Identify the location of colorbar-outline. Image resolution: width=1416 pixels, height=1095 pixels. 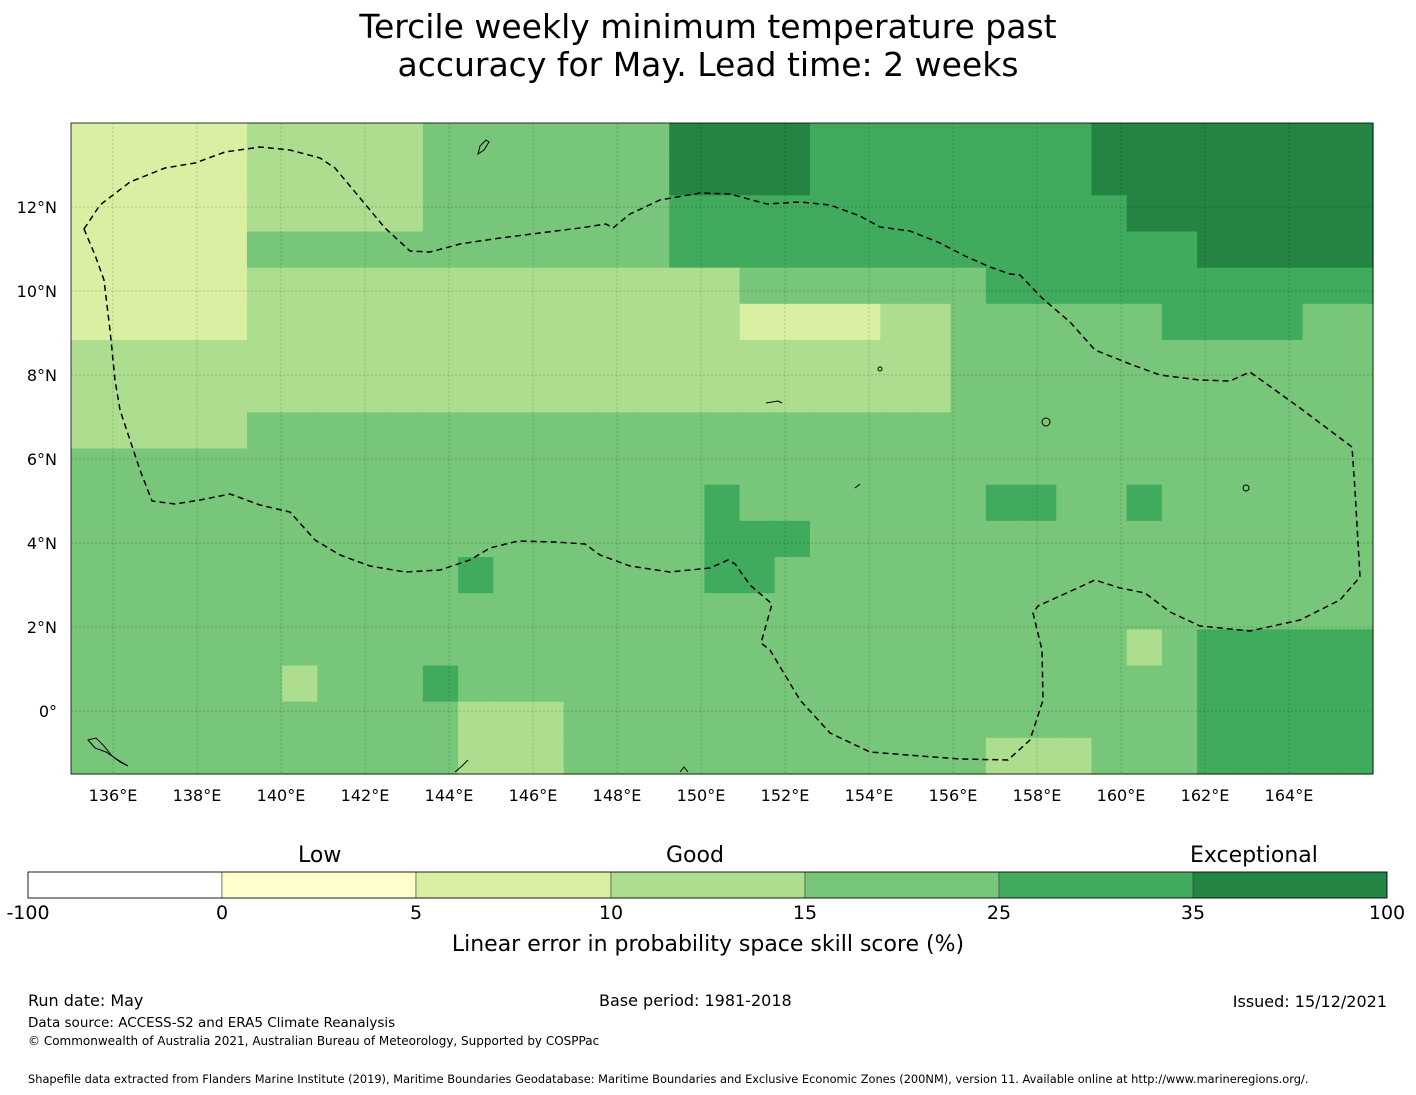
(707, 885).